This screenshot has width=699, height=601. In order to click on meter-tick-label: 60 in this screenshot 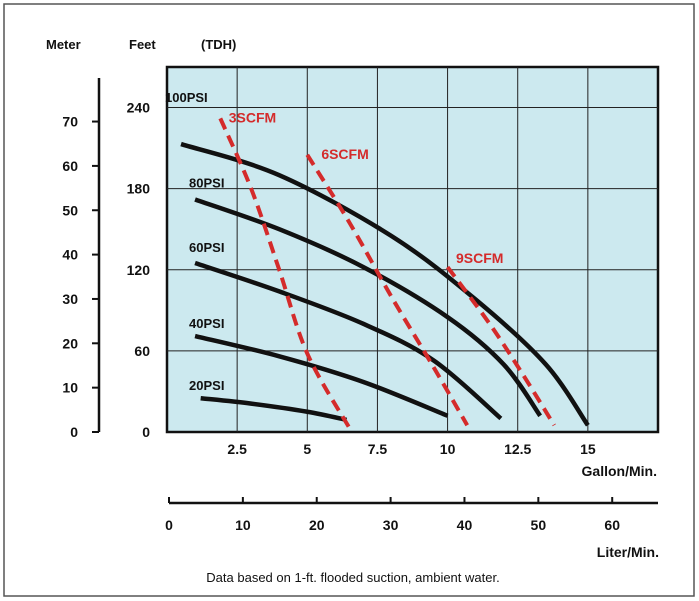, I will do `click(70, 166)`.